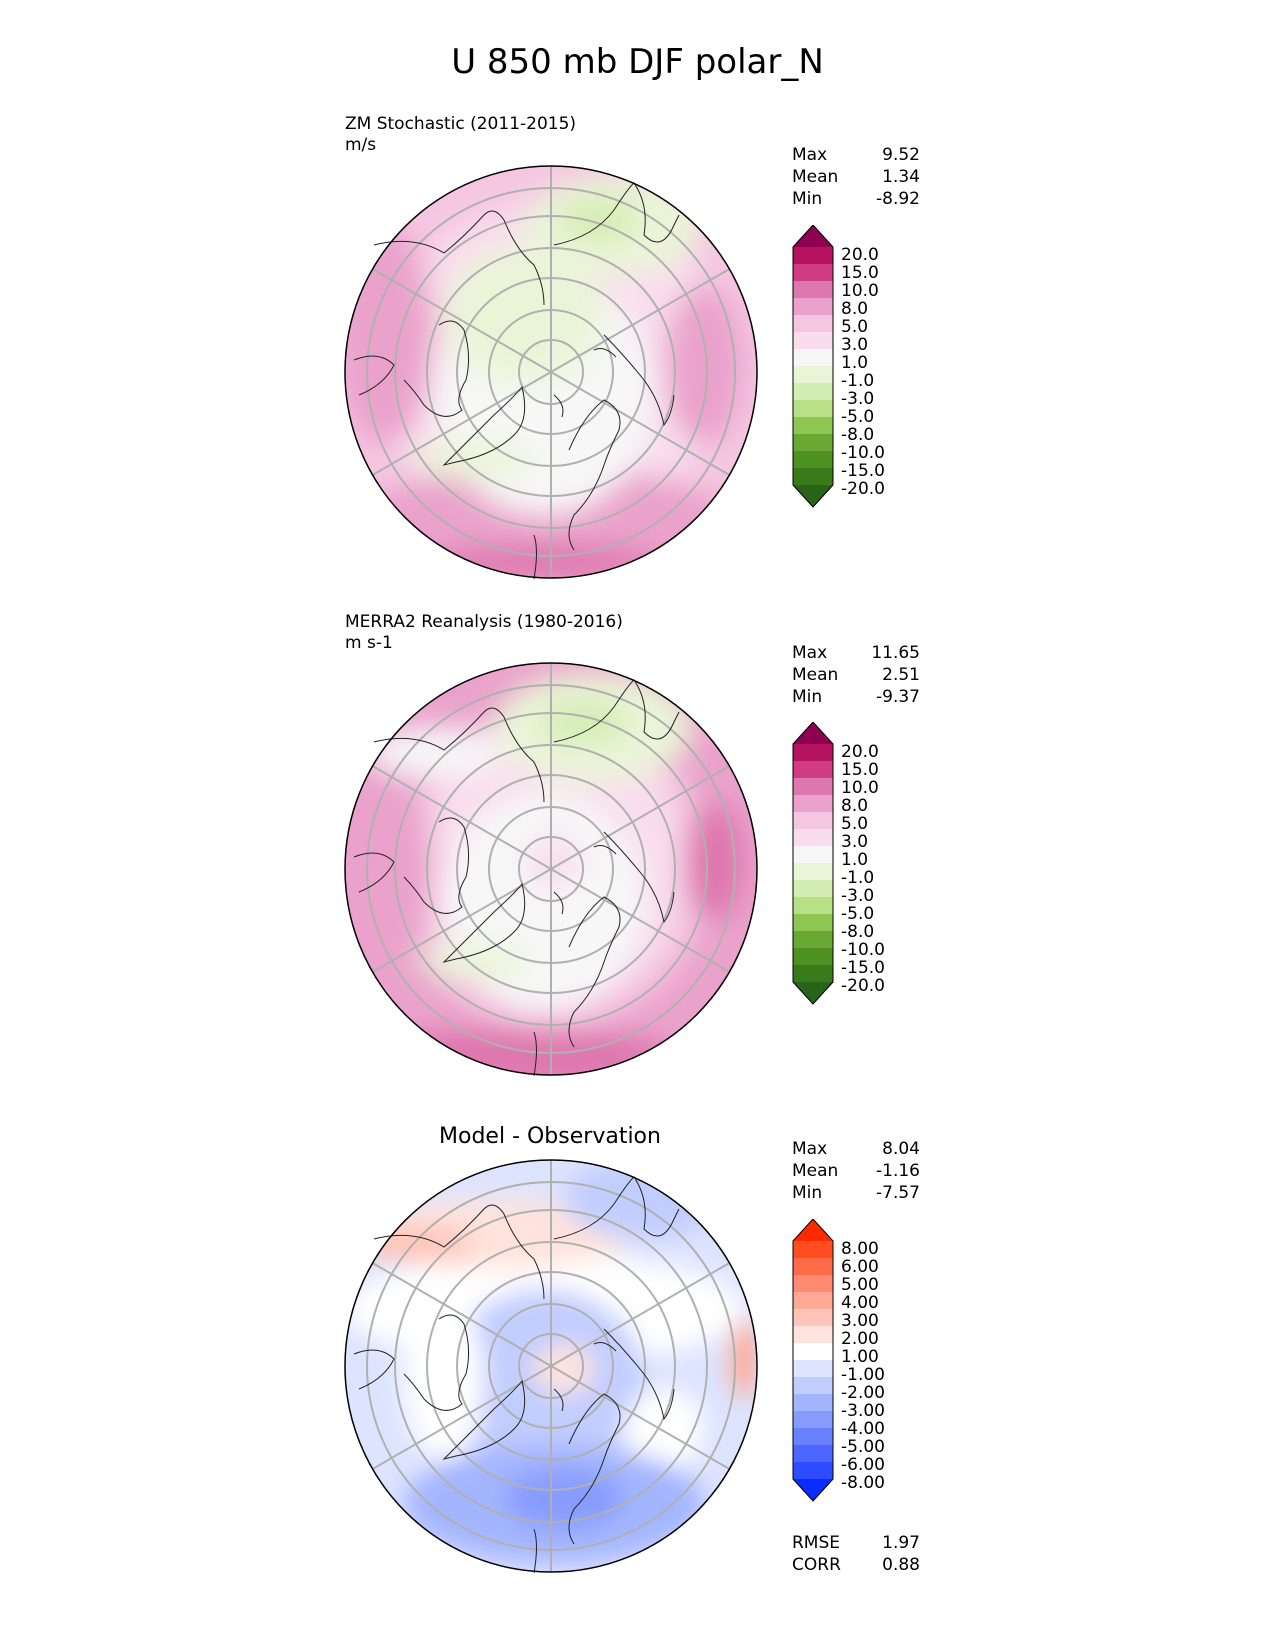  Describe the element at coordinates (484, 633) in the screenshot. I see `obs-panel-label: MERRA2 Reanalysis (1980-2016) m s-1` at that location.